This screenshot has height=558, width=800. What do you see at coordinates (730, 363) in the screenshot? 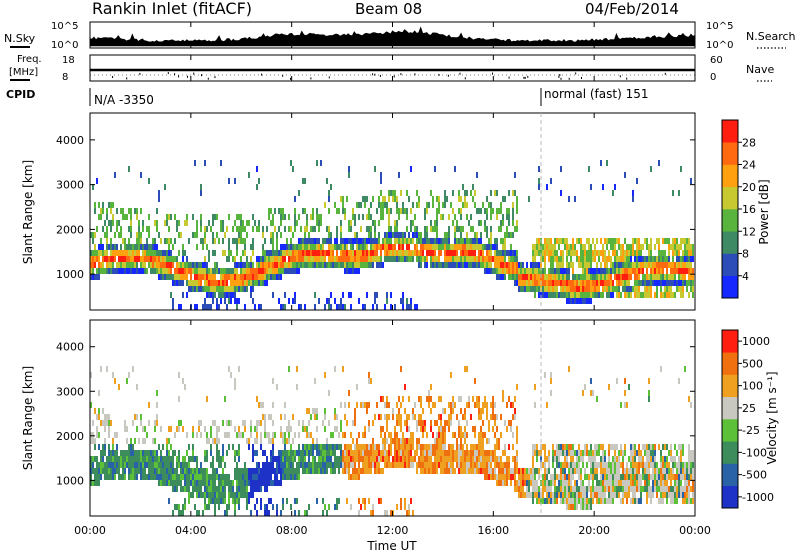
I see `colorbar-swatch` at bounding box center [730, 363].